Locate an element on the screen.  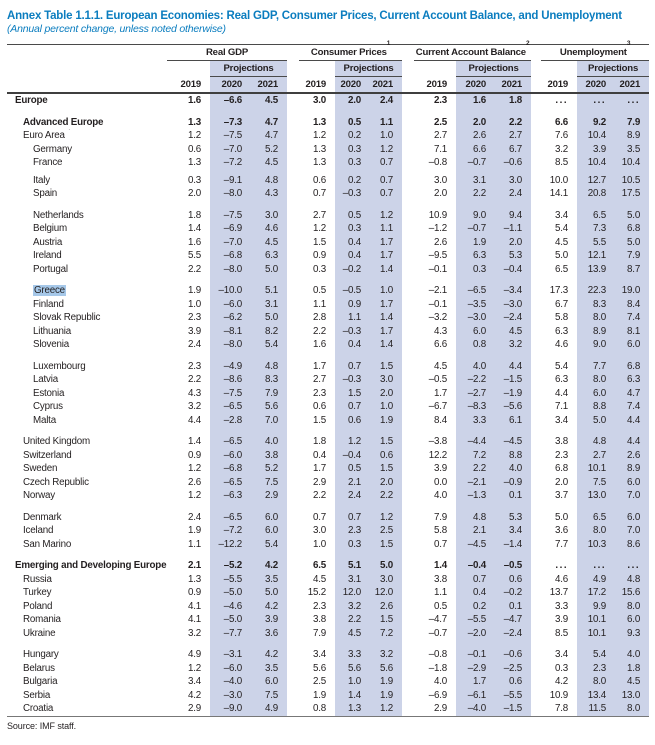
value-cell: 9.0 is located at coordinates (476, 215).